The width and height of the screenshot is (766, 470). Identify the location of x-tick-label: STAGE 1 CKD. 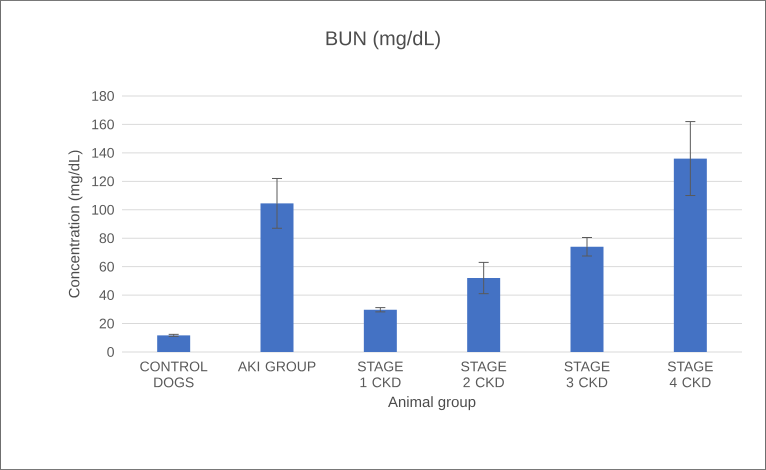
(380, 374).